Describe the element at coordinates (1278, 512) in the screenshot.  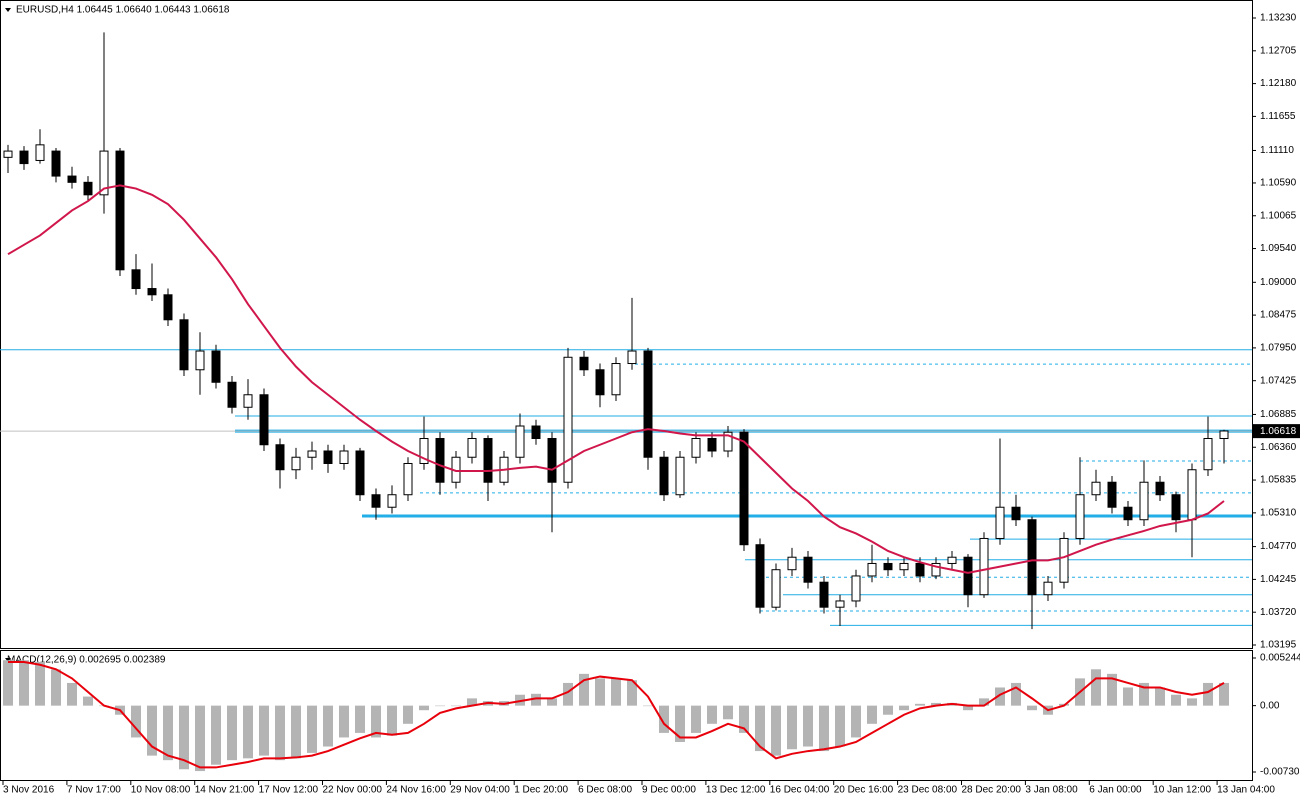
I see `y-tick-label: 1.05310` at that location.